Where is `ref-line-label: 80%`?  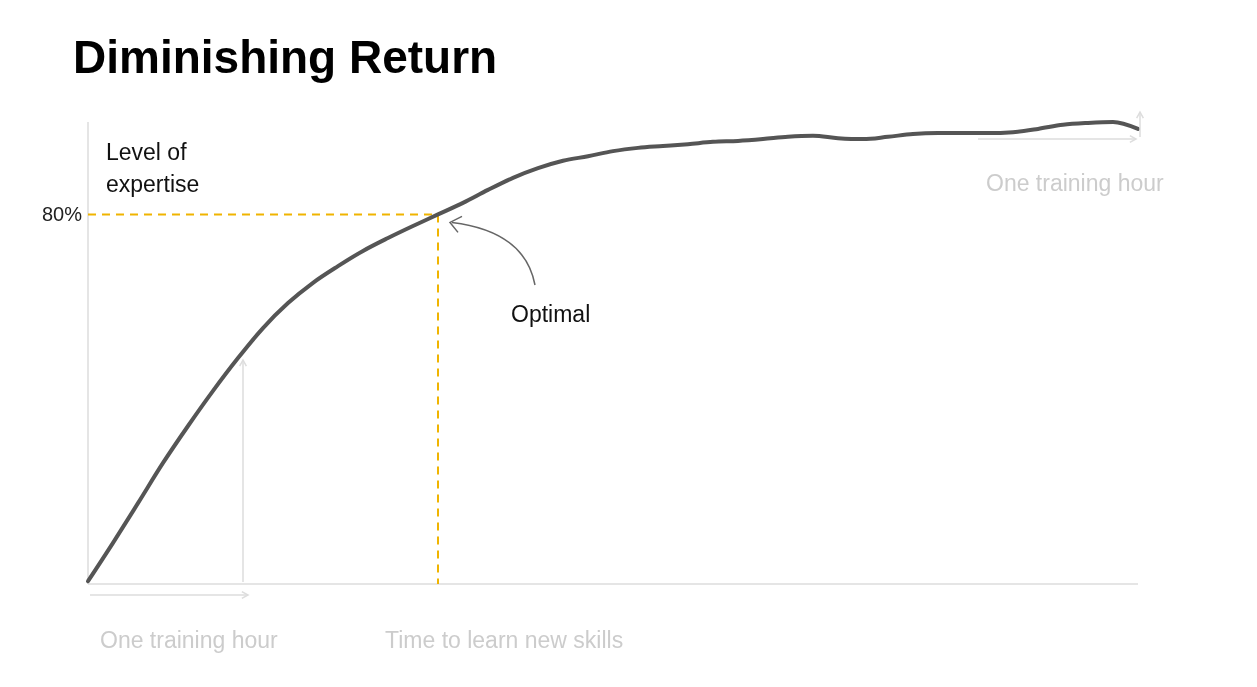 ref-line-label: 80% is located at coordinates (62, 214).